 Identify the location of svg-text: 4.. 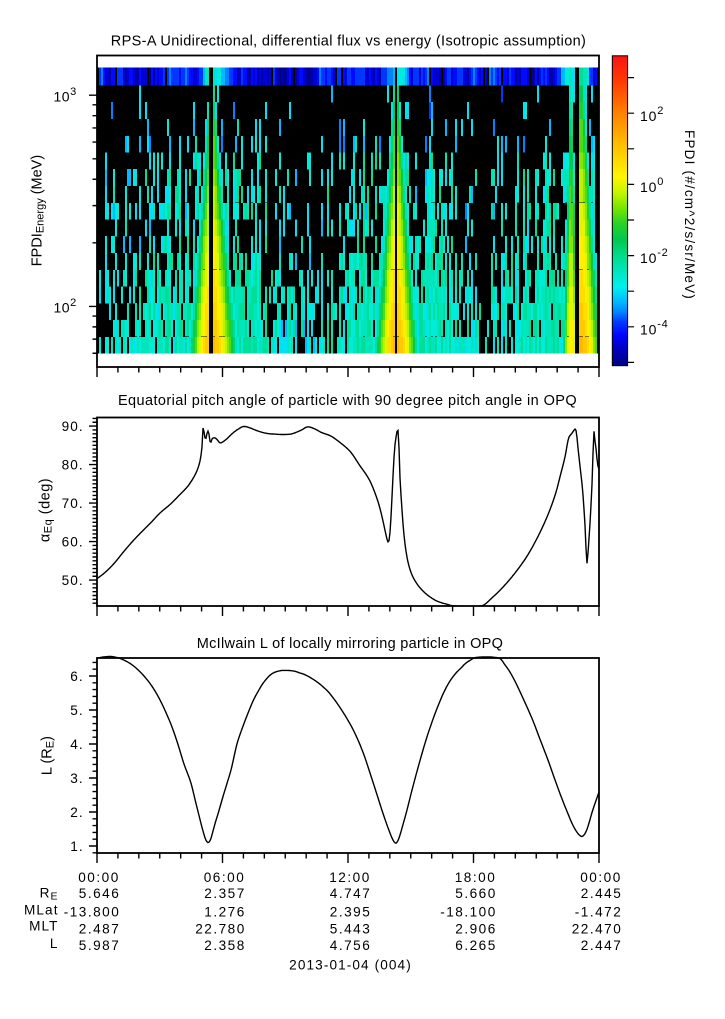
(77, 744).